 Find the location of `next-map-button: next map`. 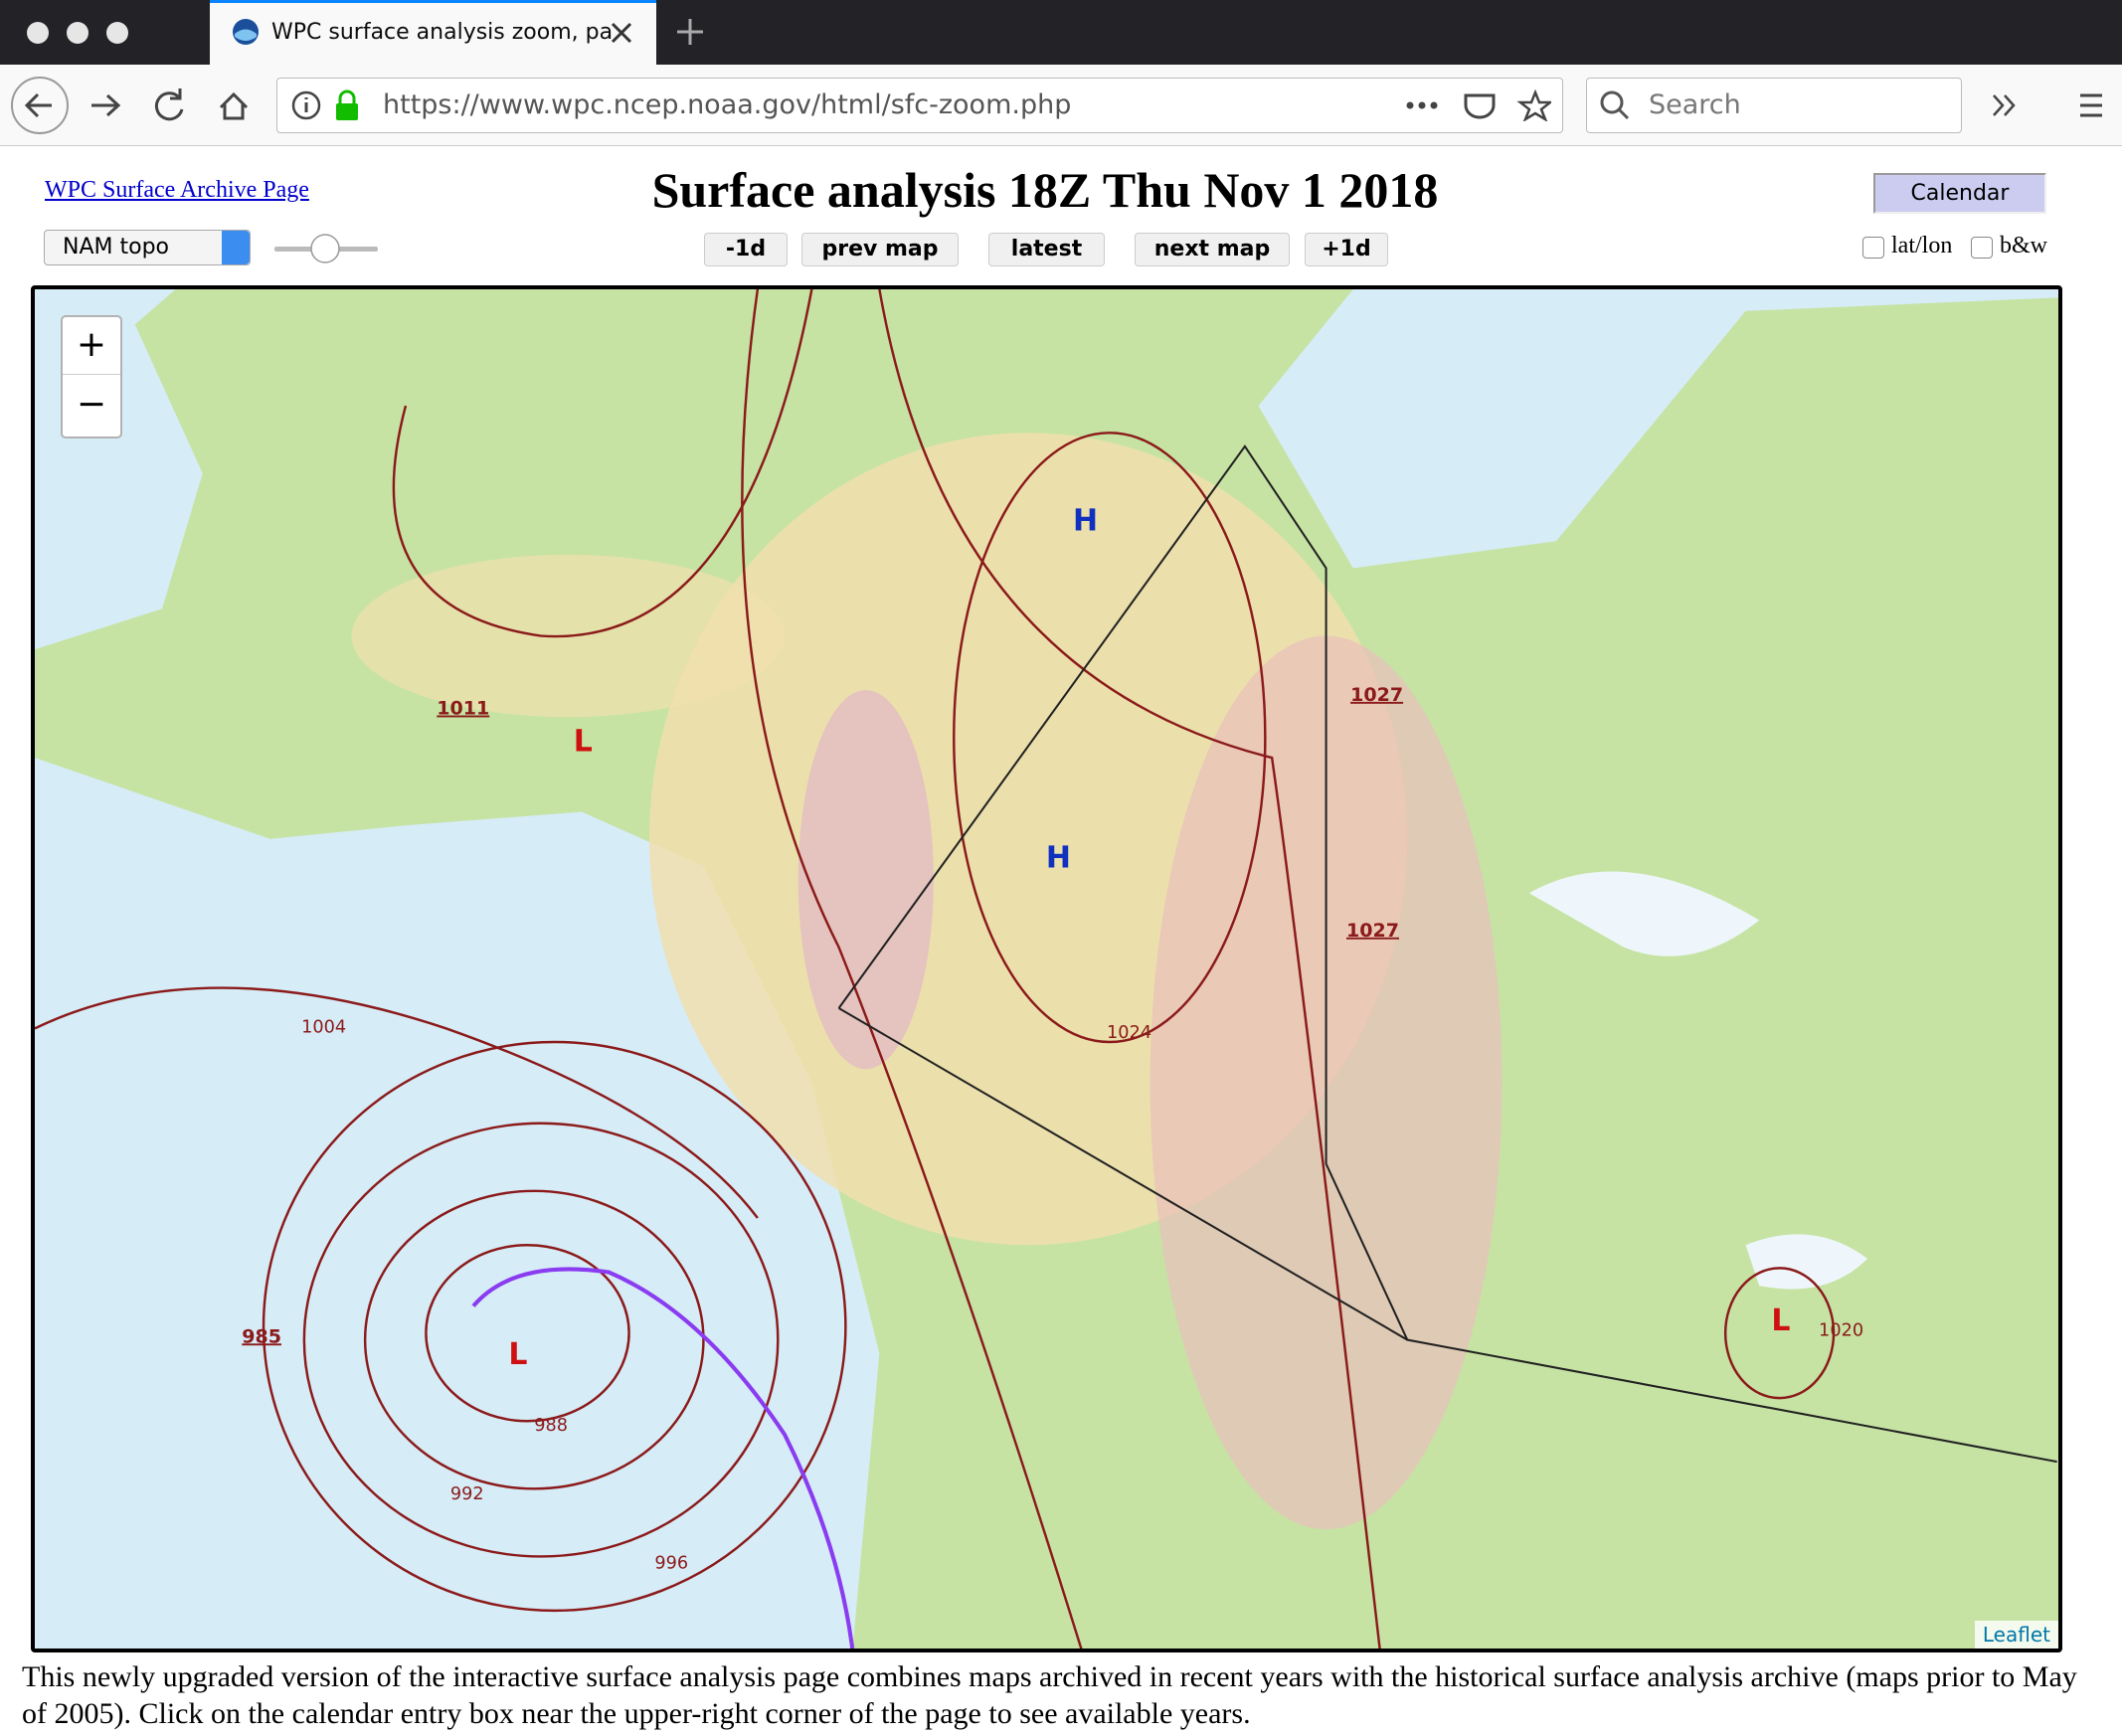

next-map-button: next map is located at coordinates (1212, 250).